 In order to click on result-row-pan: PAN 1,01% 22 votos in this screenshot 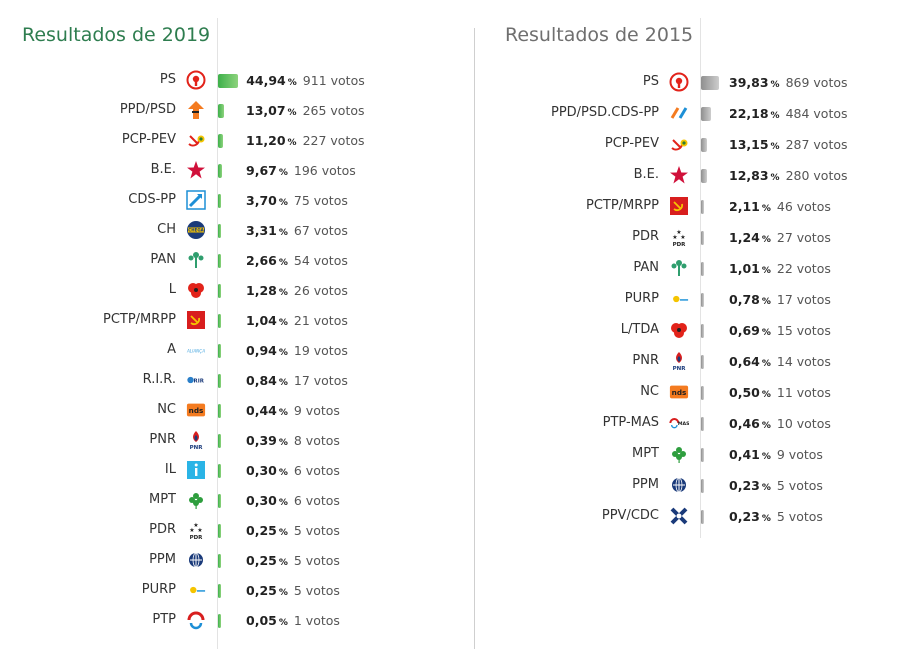, I will do `click(695, 268)`.